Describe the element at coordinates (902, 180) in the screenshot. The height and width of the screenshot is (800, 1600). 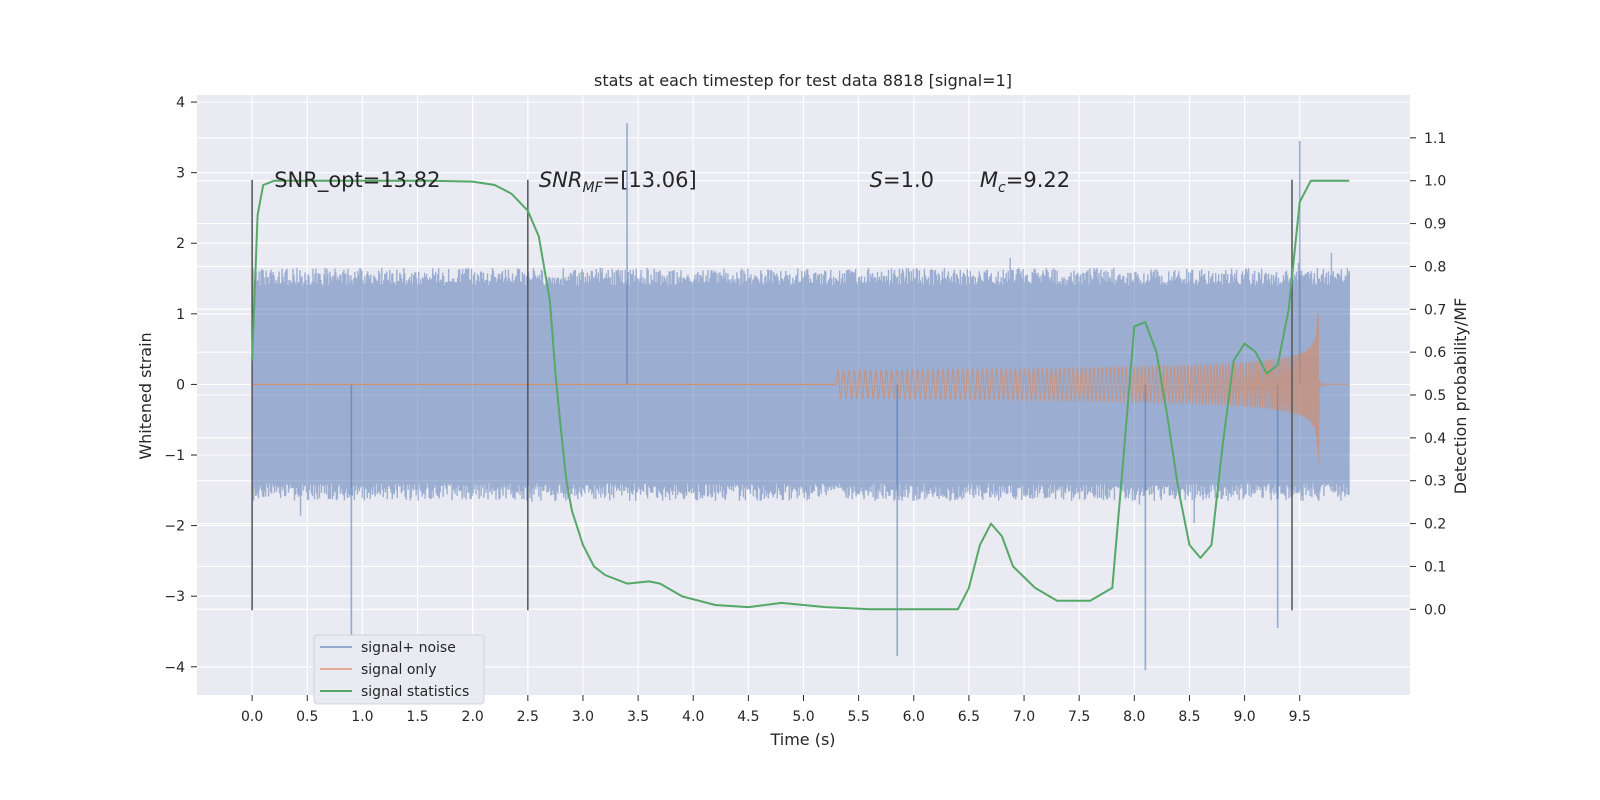
I see `annotation: S=1.0` at that location.